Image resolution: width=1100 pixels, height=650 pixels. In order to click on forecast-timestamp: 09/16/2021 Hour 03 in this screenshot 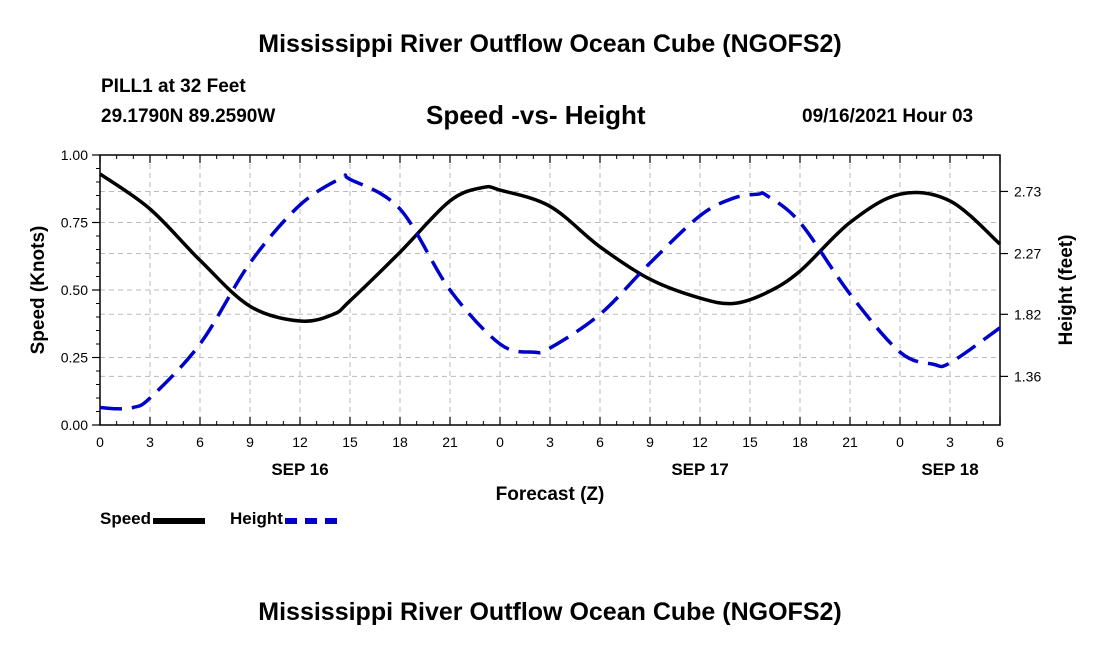, I will do `click(888, 116)`.